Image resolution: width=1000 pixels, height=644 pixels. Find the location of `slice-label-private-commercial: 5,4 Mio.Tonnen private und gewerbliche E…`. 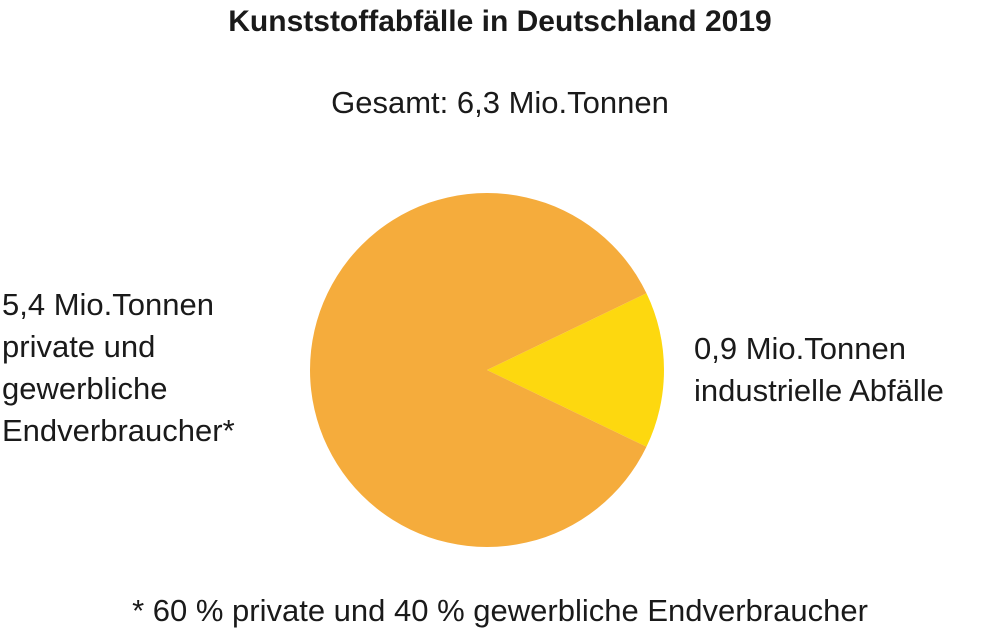

slice-label-private-commercial: 5,4 Mio.Tonnen private und gewerbliche E… is located at coordinates (152, 368).